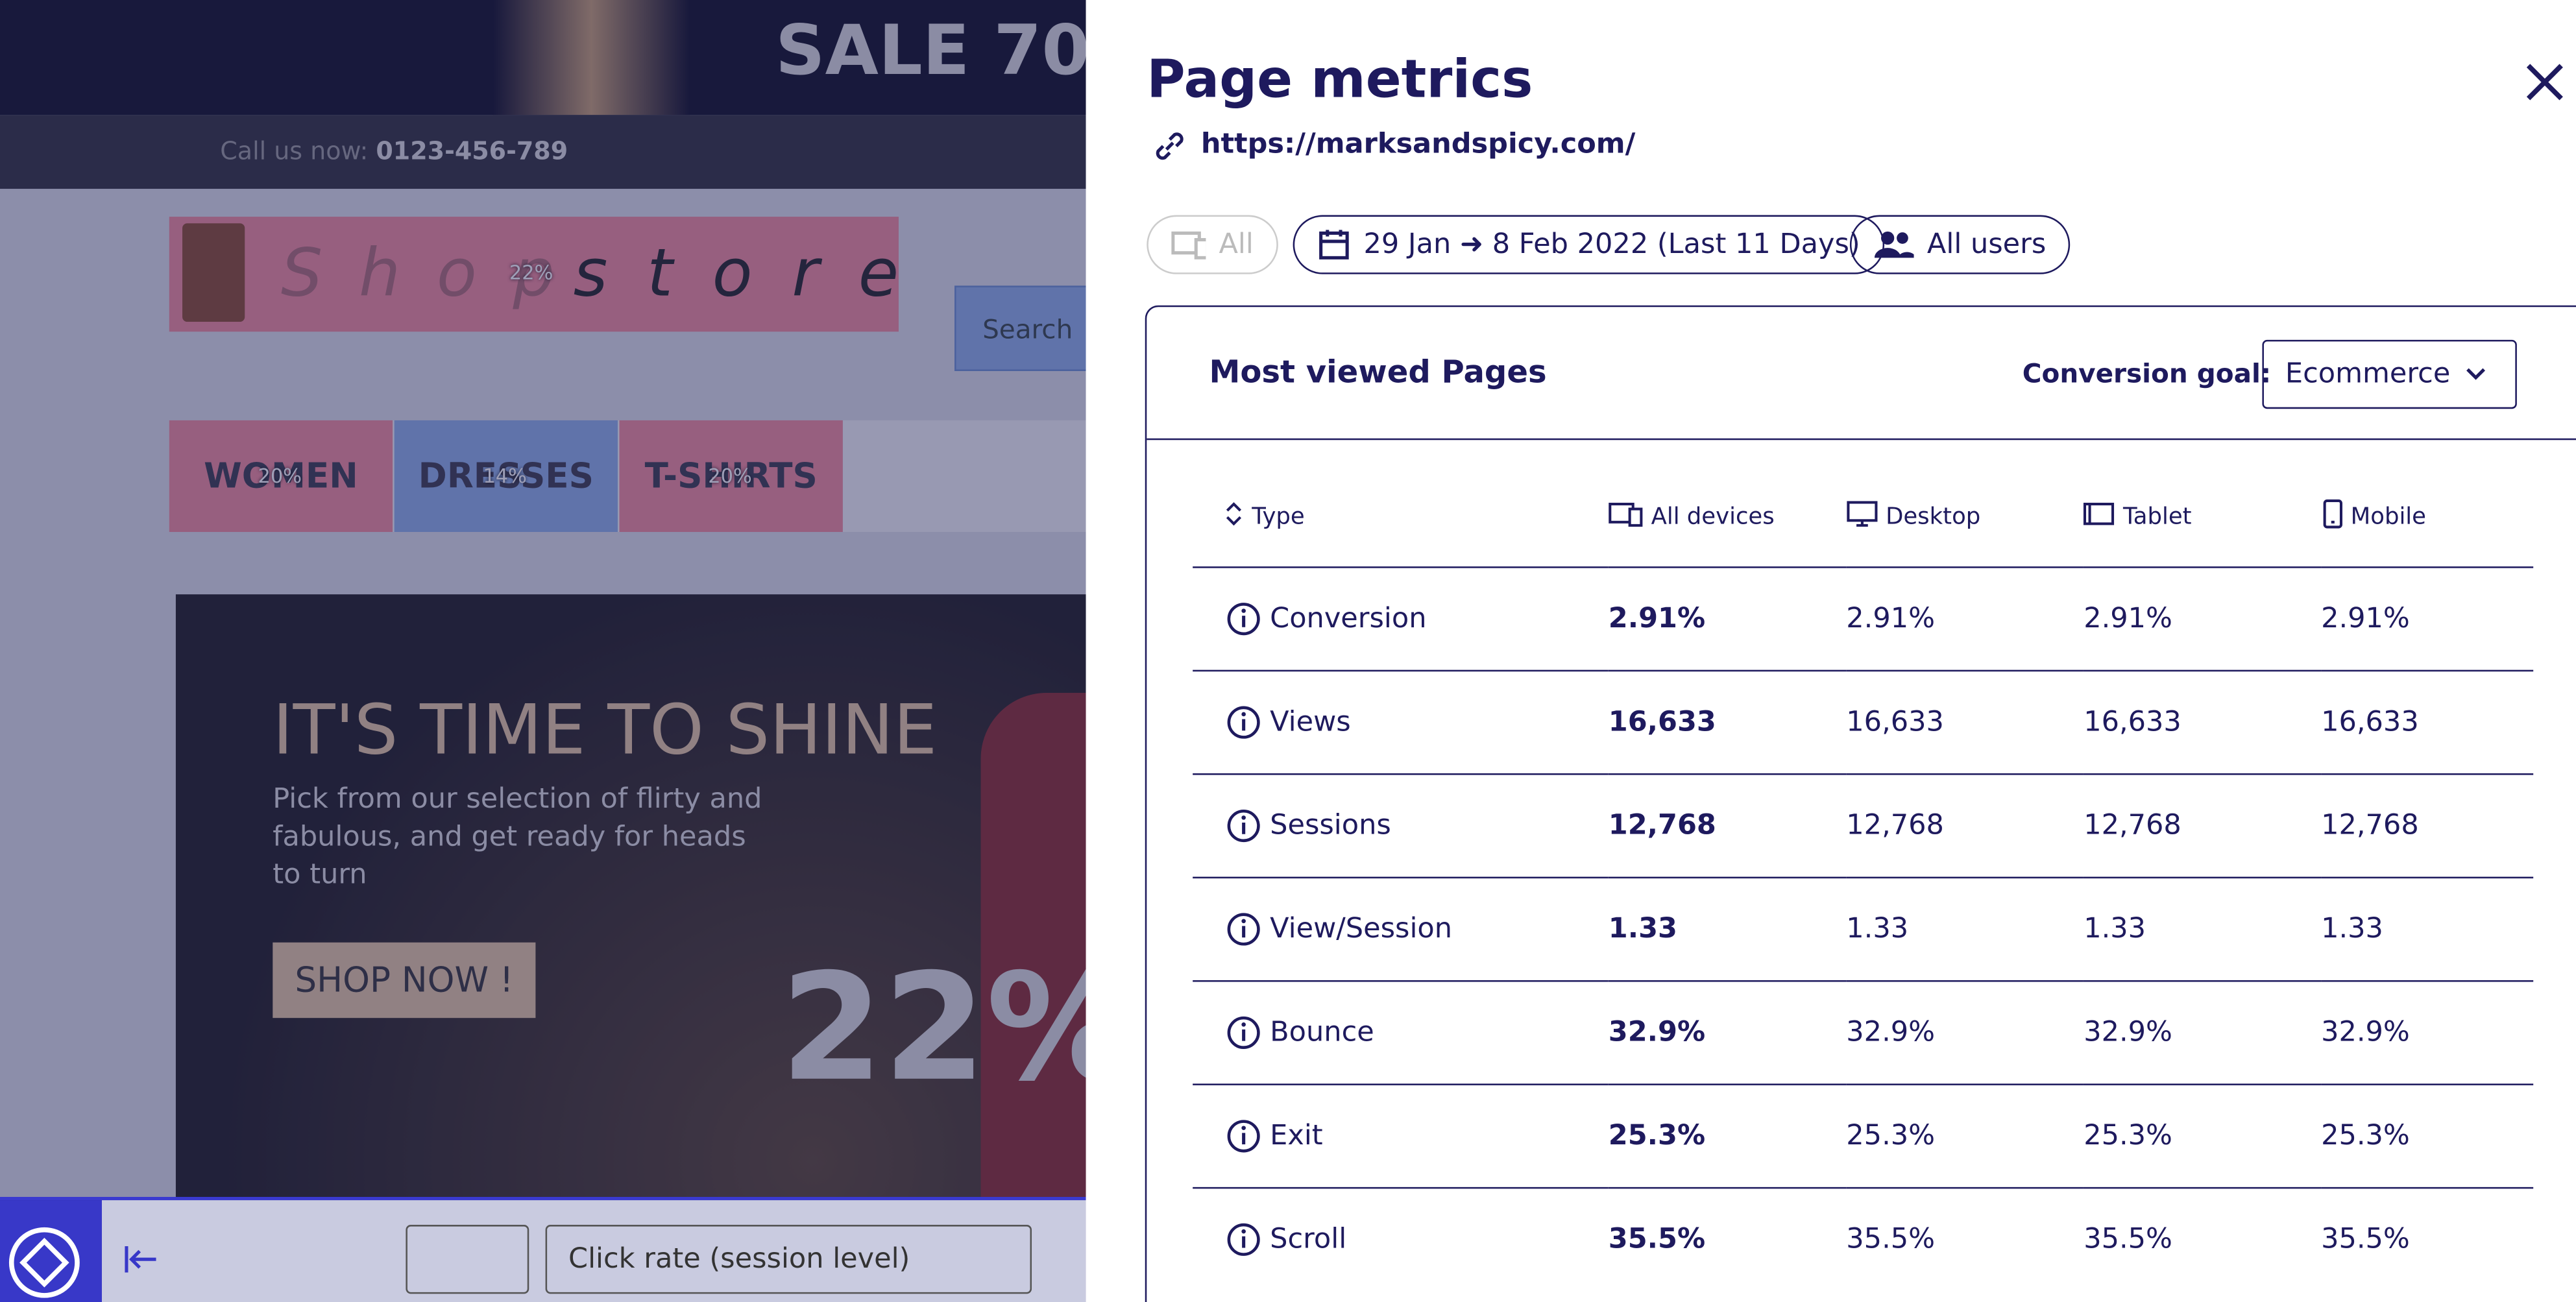  What do you see at coordinates (294, 151) in the screenshot?
I see `call-label: Call us now:` at bounding box center [294, 151].